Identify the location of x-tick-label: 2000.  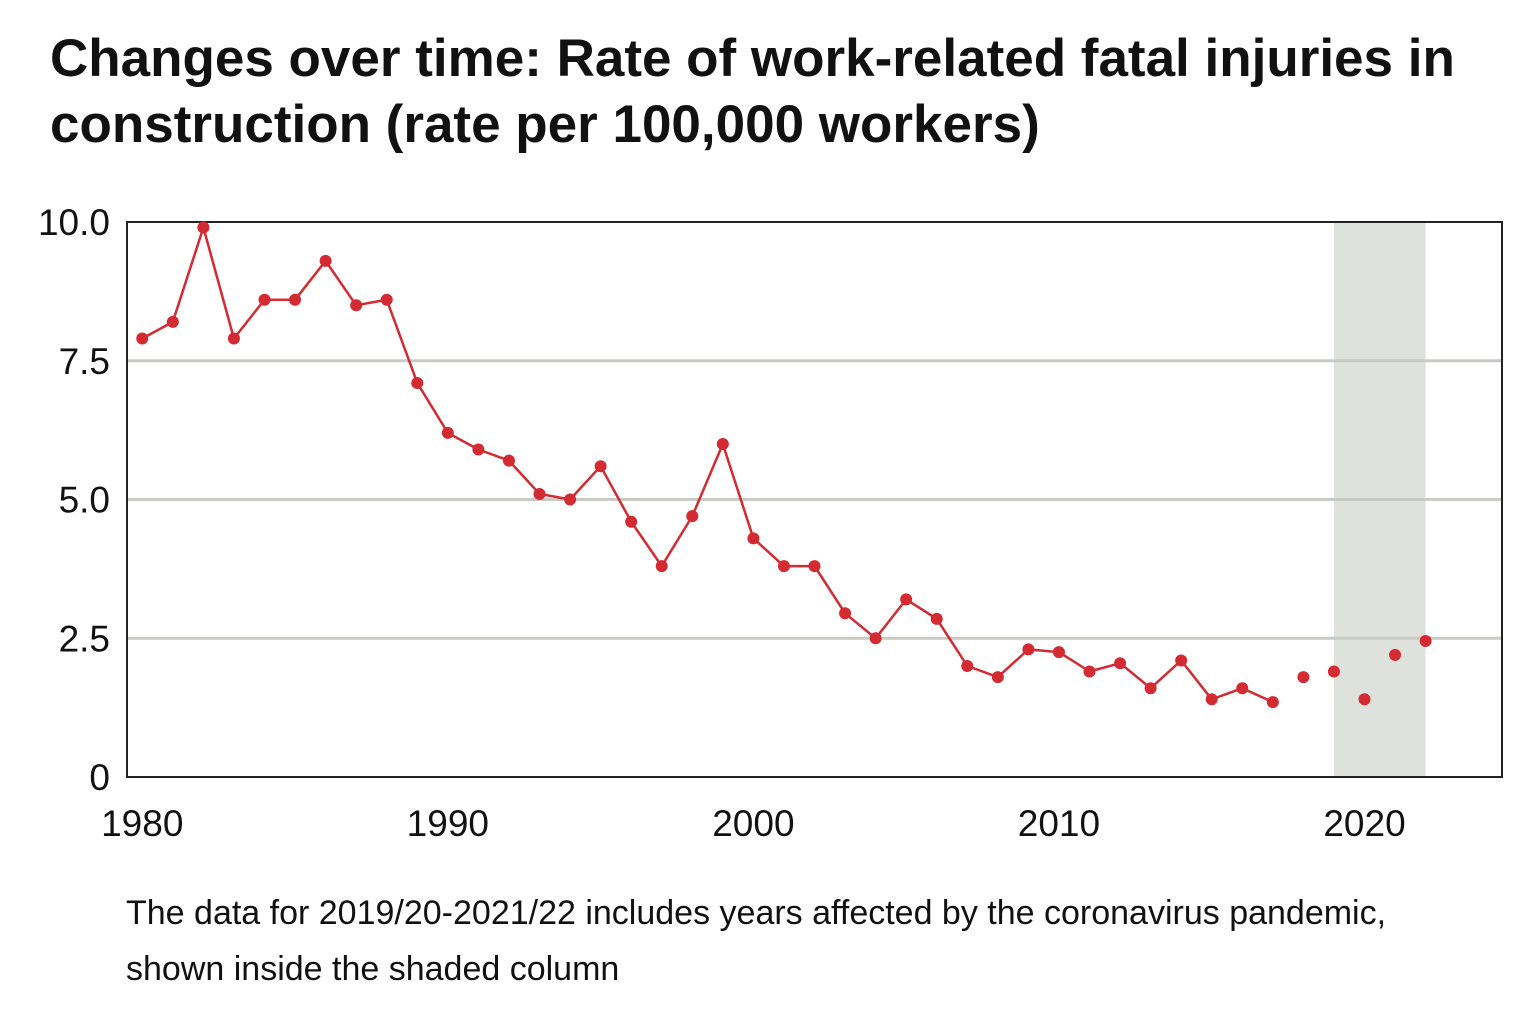
(753, 823).